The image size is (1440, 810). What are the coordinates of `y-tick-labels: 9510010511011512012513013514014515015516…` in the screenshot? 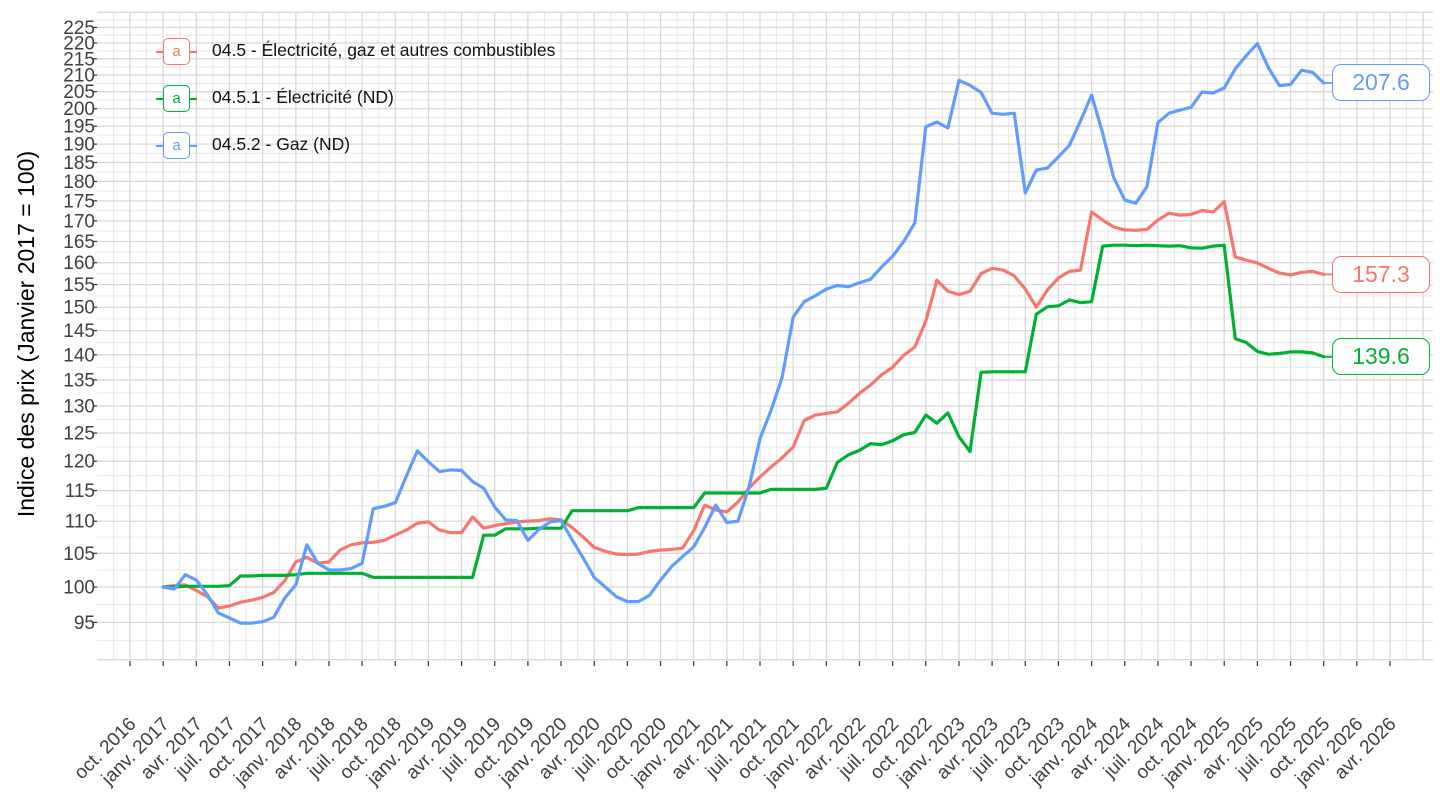 It's located at (79, 326).